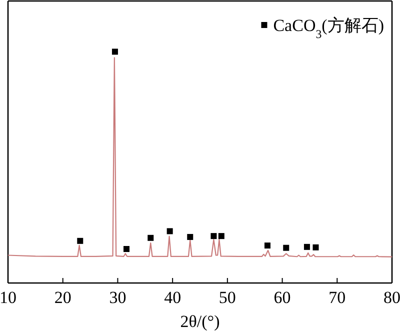  Describe the element at coordinates (227, 297) in the screenshot. I see `x-tick-label: 50` at that location.